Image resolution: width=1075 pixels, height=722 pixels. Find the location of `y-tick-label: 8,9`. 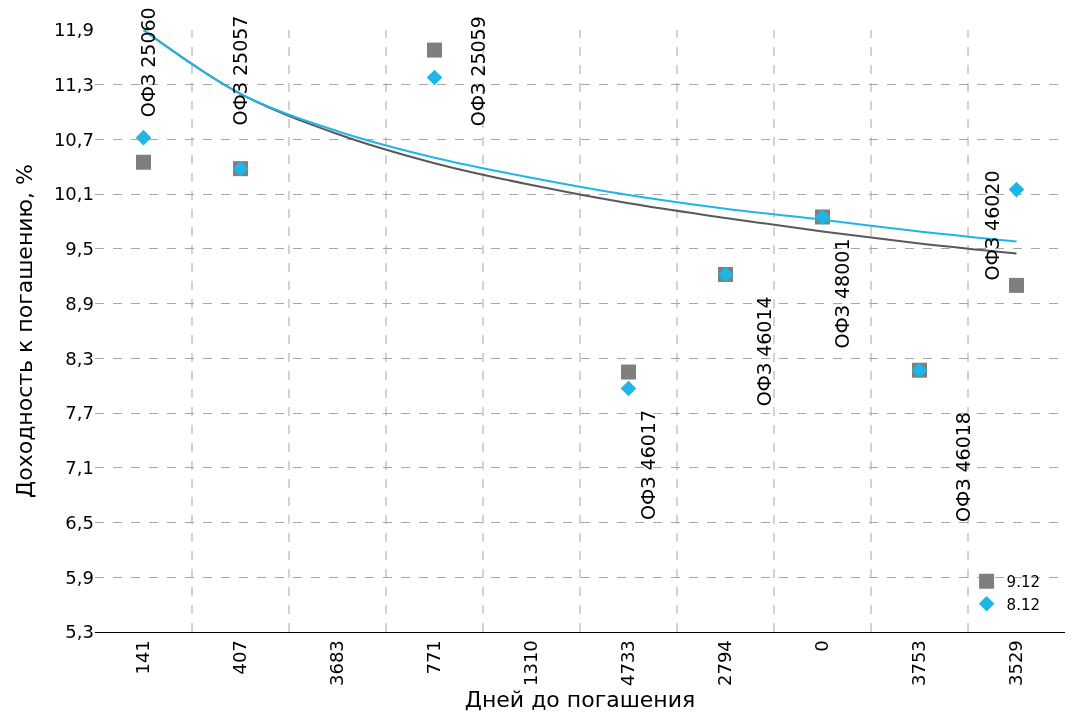

y-tick-label: 8,9 is located at coordinates (79, 303).